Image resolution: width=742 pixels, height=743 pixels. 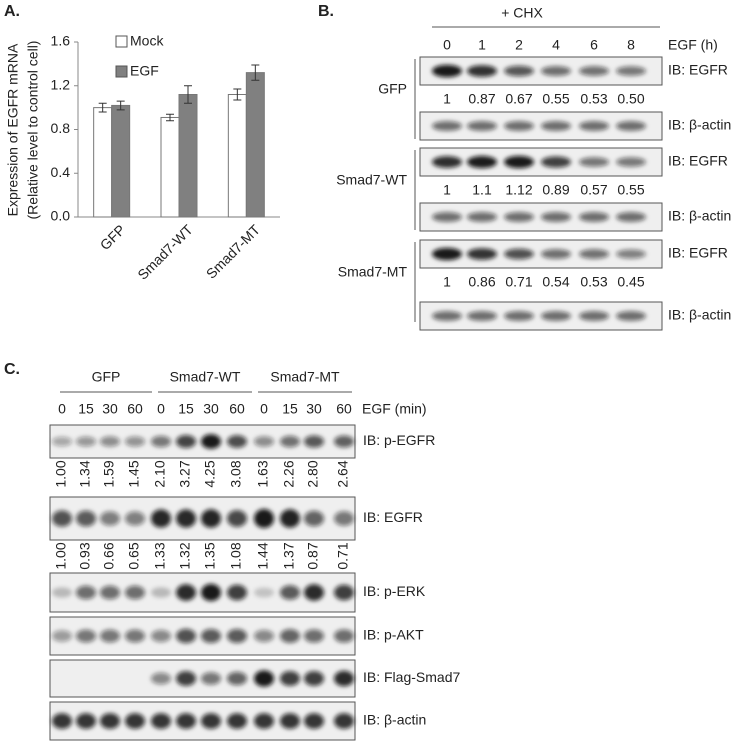 What do you see at coordinates (693, 45) in the screenshot?
I see `lane-unit: EGF (h)` at bounding box center [693, 45].